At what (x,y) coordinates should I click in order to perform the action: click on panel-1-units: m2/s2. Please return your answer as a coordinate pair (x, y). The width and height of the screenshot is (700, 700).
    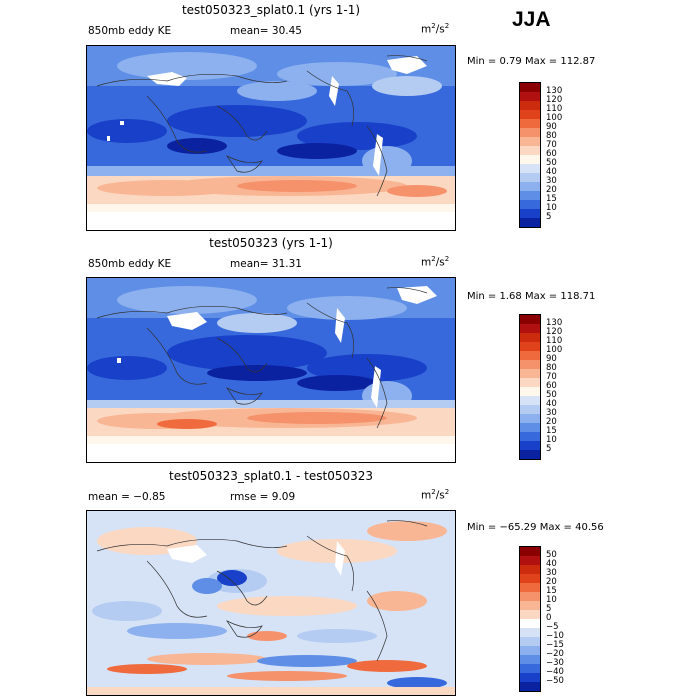
    Looking at the image, I should click on (435, 29).